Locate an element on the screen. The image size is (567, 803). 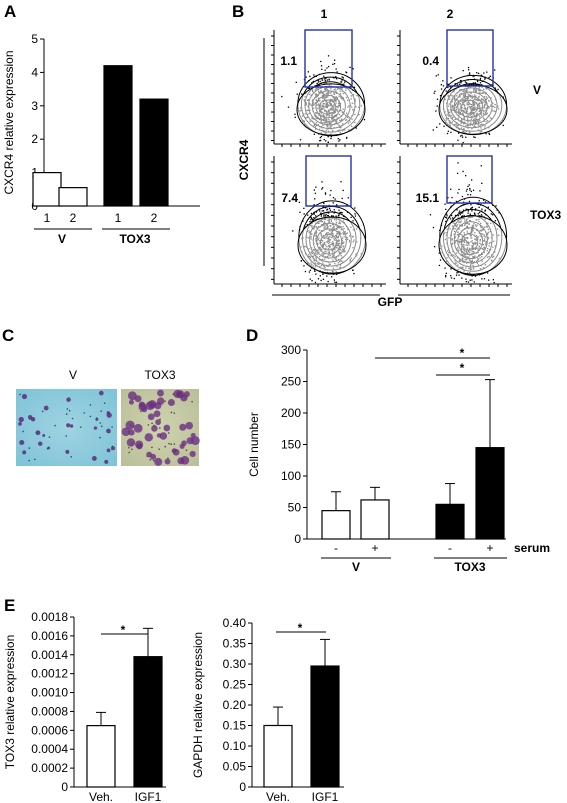
category-label: 2 is located at coordinates (154, 218).